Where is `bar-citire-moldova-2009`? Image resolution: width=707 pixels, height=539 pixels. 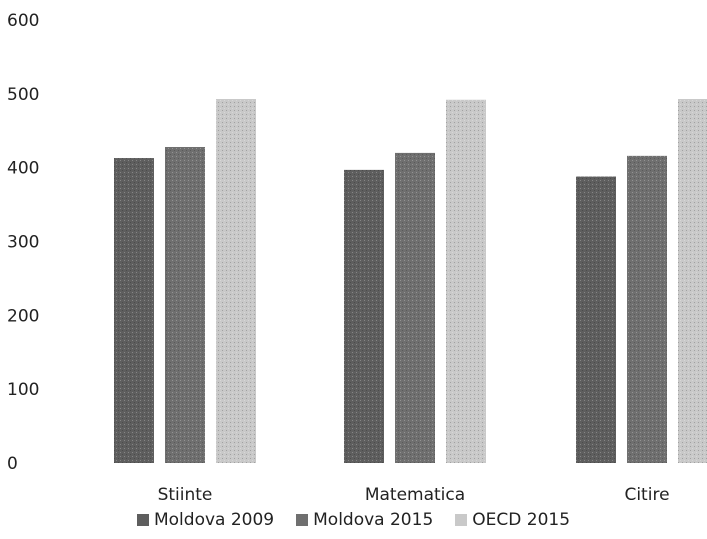 bar-citire-moldova-2009 is located at coordinates (596, 319).